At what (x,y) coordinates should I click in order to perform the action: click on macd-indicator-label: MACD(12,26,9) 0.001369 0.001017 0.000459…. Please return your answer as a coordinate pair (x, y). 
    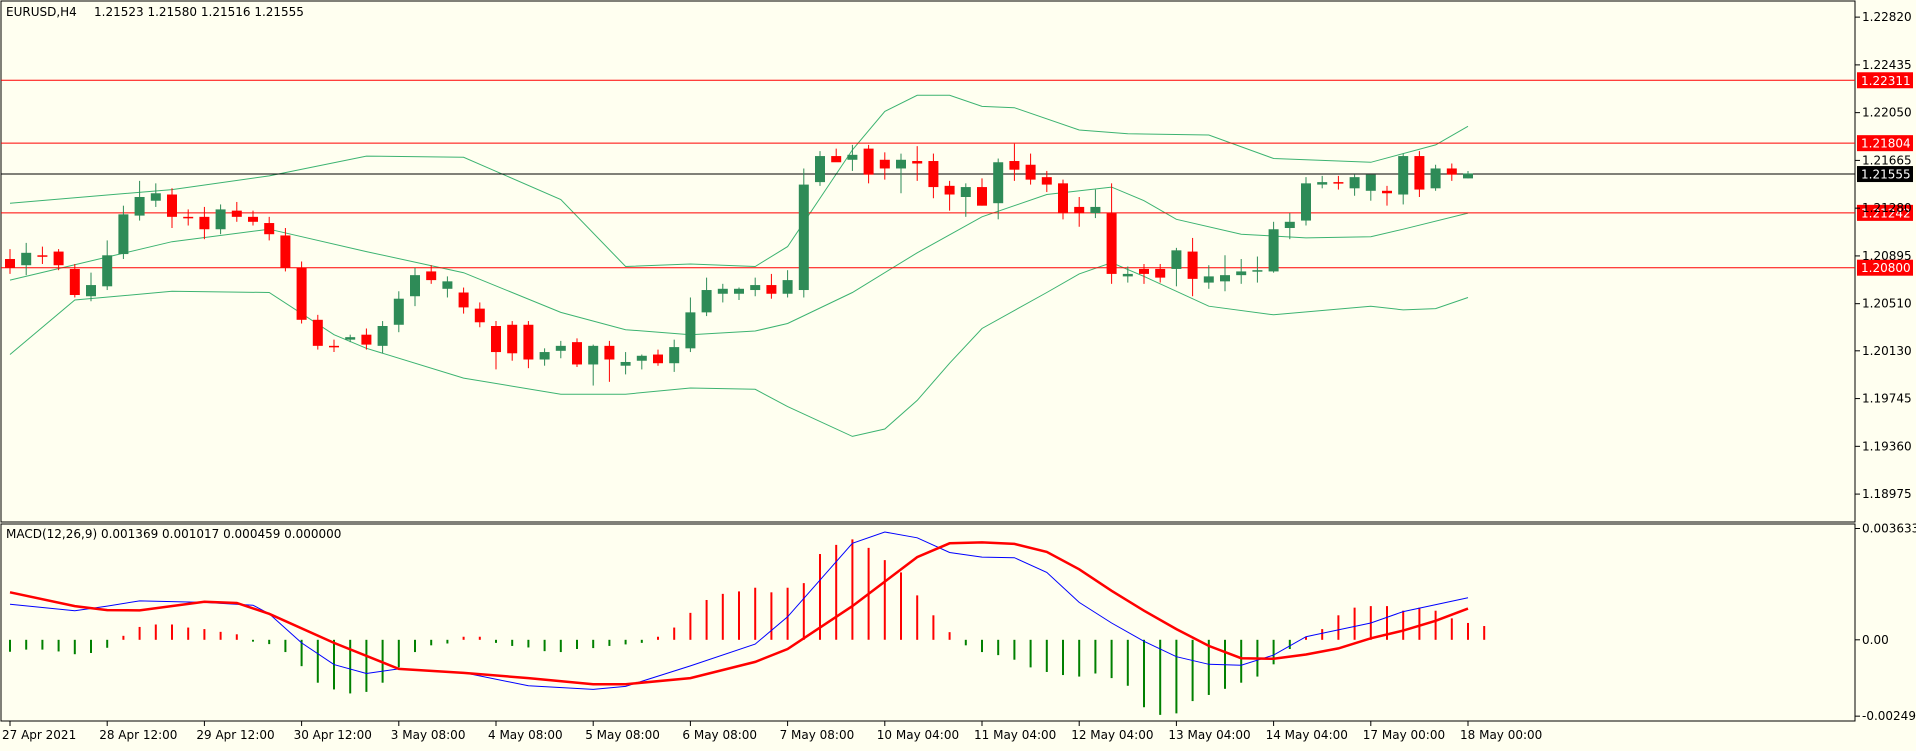
    Looking at the image, I should click on (173, 534).